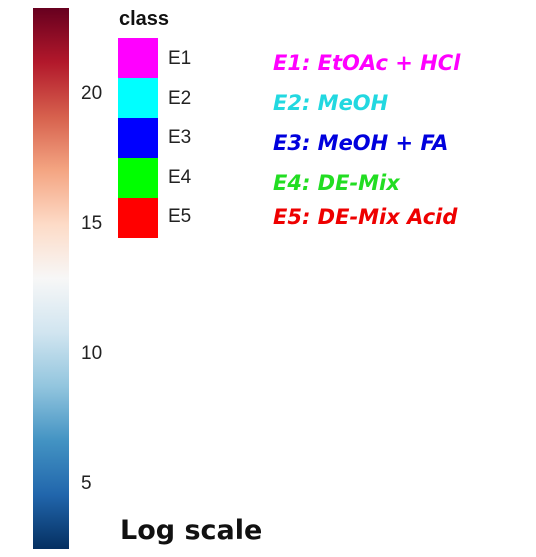  What do you see at coordinates (180, 177) in the screenshot?
I see `legend-label-e4: E4` at bounding box center [180, 177].